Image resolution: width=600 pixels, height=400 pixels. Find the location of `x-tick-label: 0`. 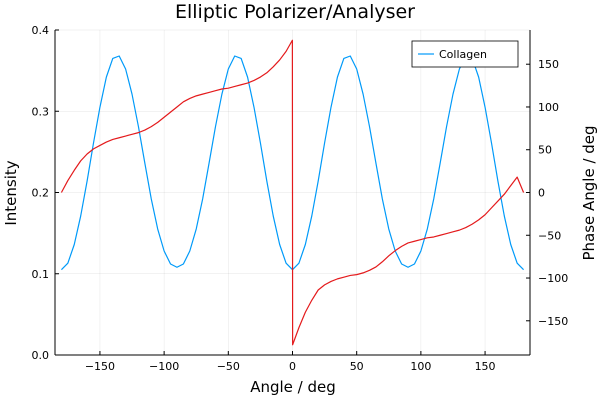

x-tick-label: 0 is located at coordinates (292, 366).